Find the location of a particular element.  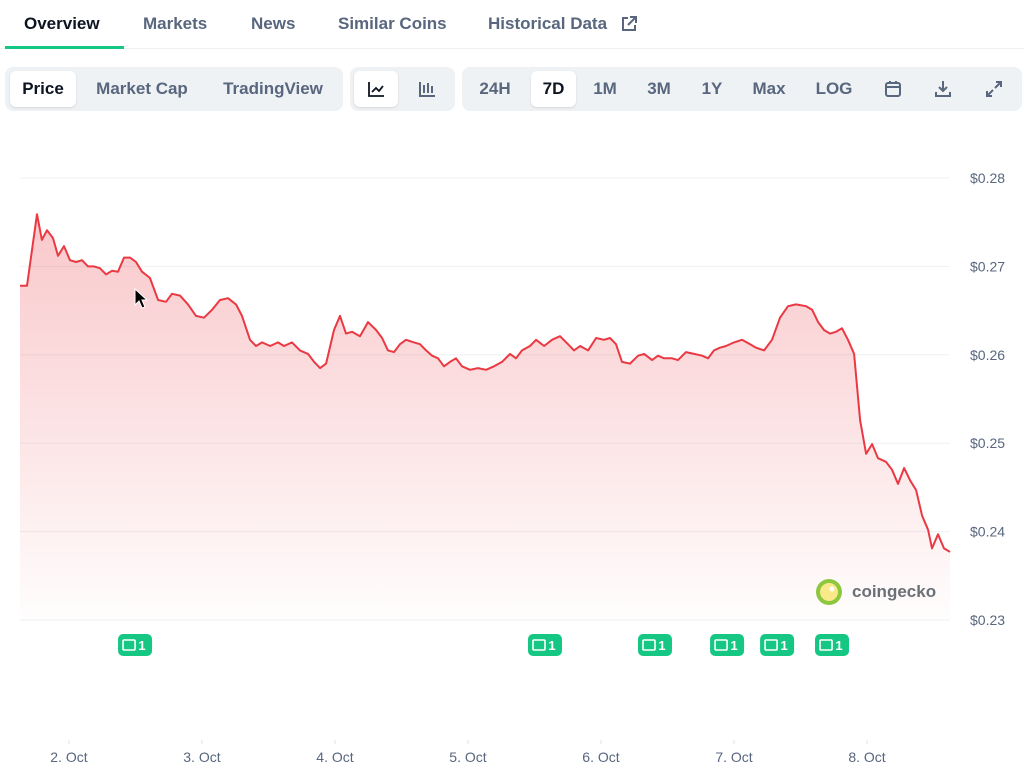

range-button: 1M is located at coordinates (605, 88).